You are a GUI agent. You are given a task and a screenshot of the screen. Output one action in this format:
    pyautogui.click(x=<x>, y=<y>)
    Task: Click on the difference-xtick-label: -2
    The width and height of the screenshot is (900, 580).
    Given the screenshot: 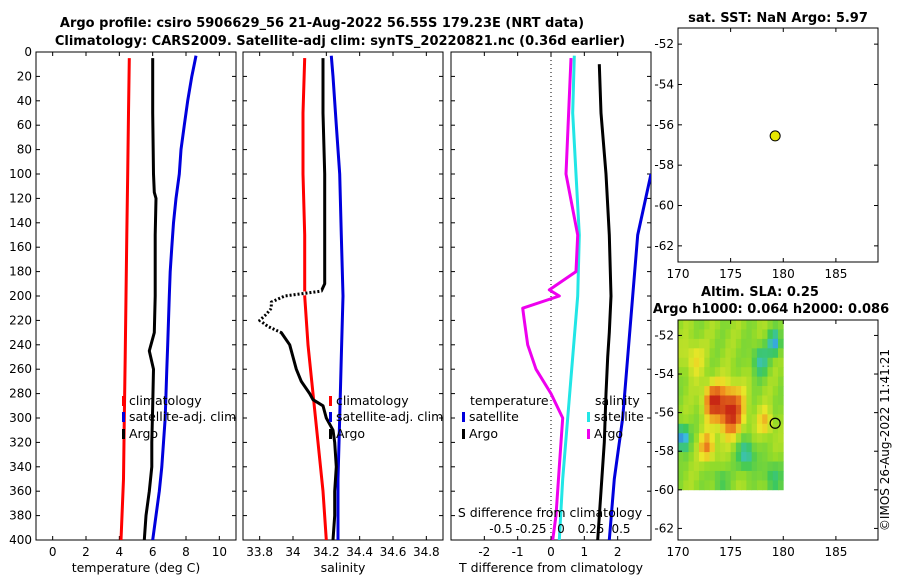 What is the action you would take?
    pyautogui.click(x=484, y=552)
    